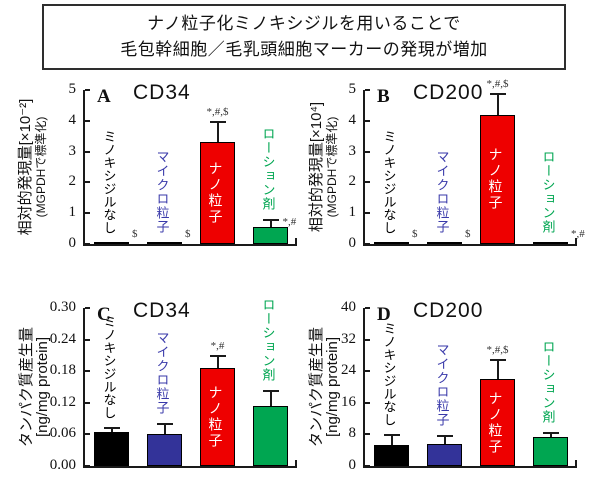  What do you see at coordinates (217, 111) in the screenshot?
I see `significance-mark-a-3: *,#,$` at bounding box center [217, 111].